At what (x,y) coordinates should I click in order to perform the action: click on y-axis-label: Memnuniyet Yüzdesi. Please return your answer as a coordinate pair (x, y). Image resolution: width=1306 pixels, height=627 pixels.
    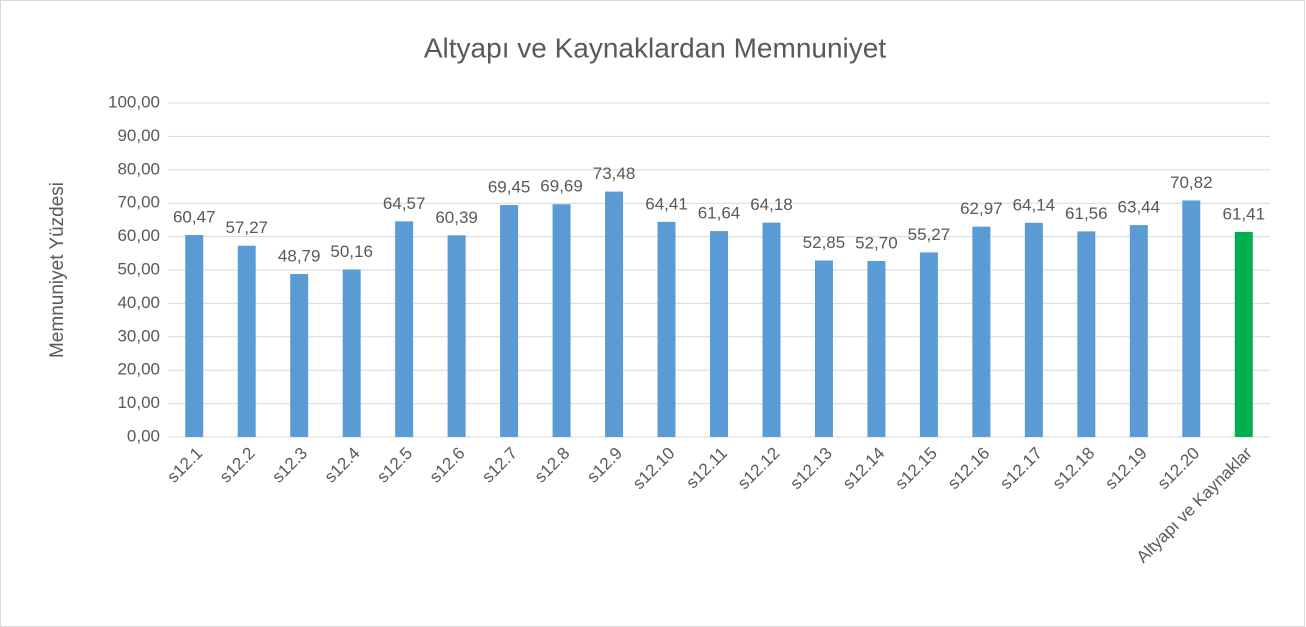
    Looking at the image, I should click on (57, 270).